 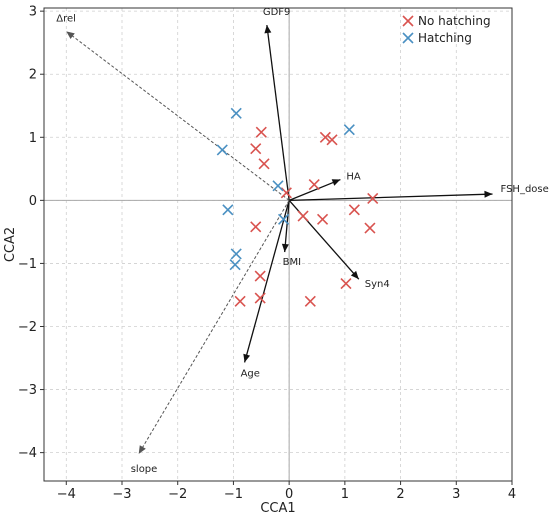 I want to click on scatter-points, so click(x=297, y=207).